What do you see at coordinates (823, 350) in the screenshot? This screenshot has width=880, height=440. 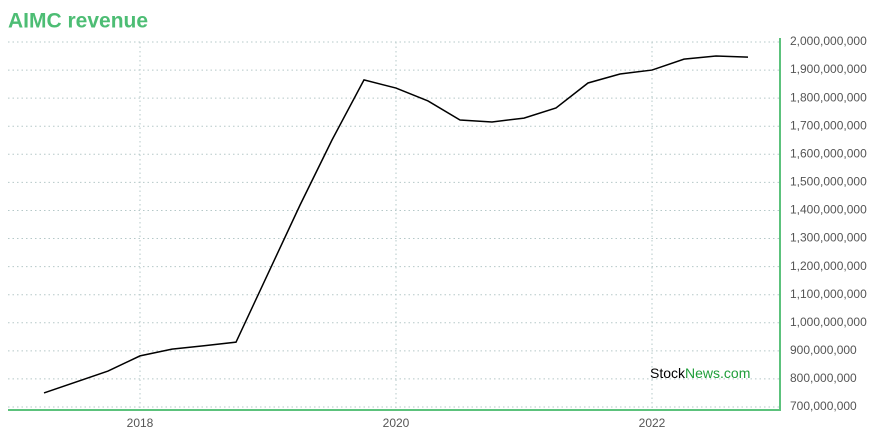 I see `y-tick-label: 900,000,000` at bounding box center [823, 350].